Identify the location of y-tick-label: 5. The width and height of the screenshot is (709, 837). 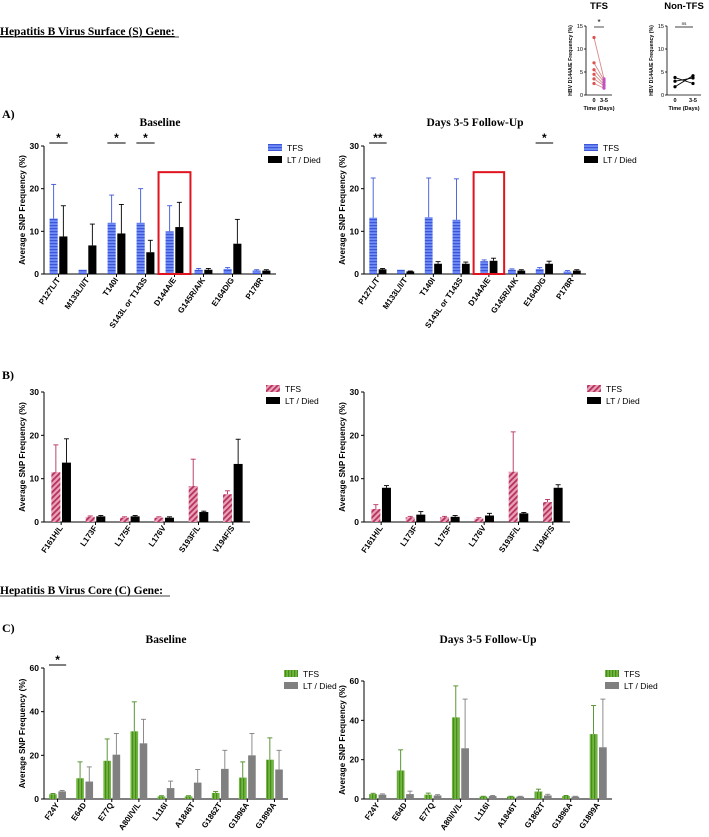
(581, 73).